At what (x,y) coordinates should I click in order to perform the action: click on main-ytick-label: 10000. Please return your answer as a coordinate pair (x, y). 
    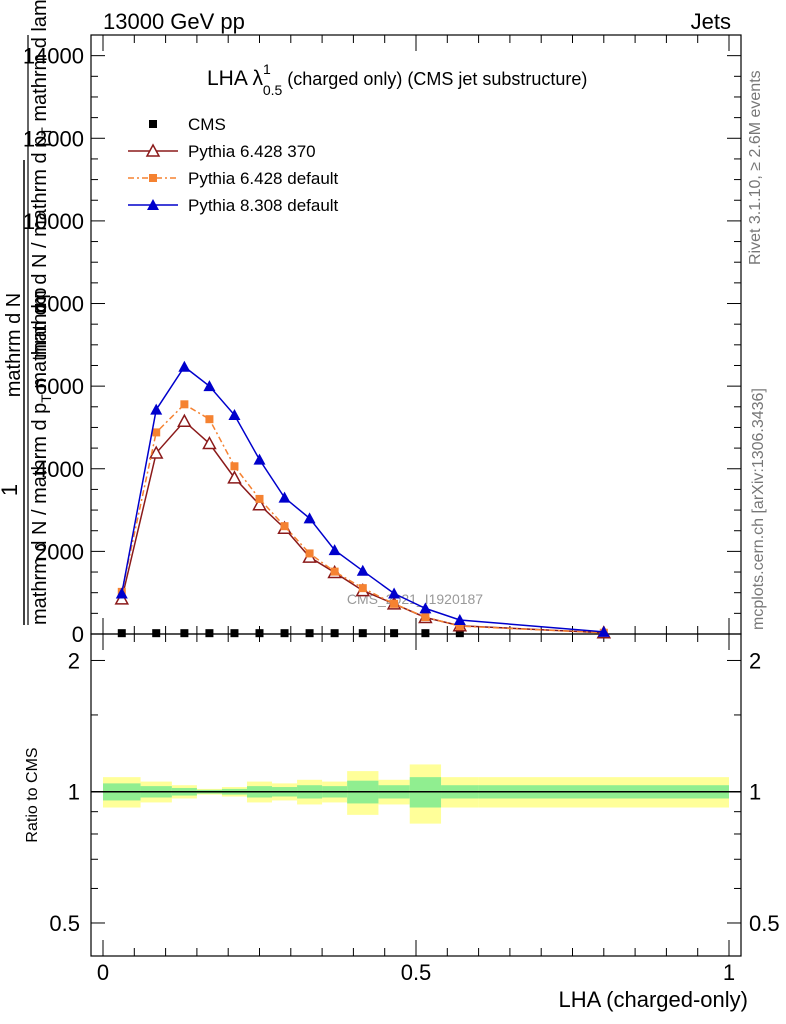
    Looking at the image, I should click on (53, 221).